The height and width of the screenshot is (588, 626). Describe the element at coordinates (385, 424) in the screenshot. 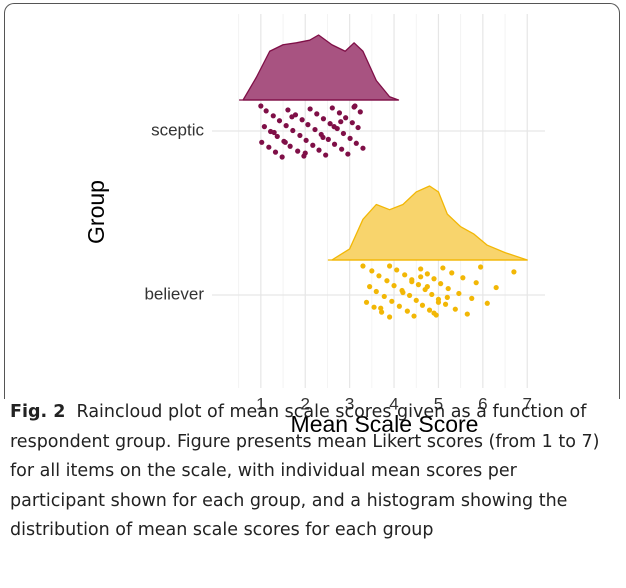

I see `x-axis-title: Mean Scale Score` at that location.